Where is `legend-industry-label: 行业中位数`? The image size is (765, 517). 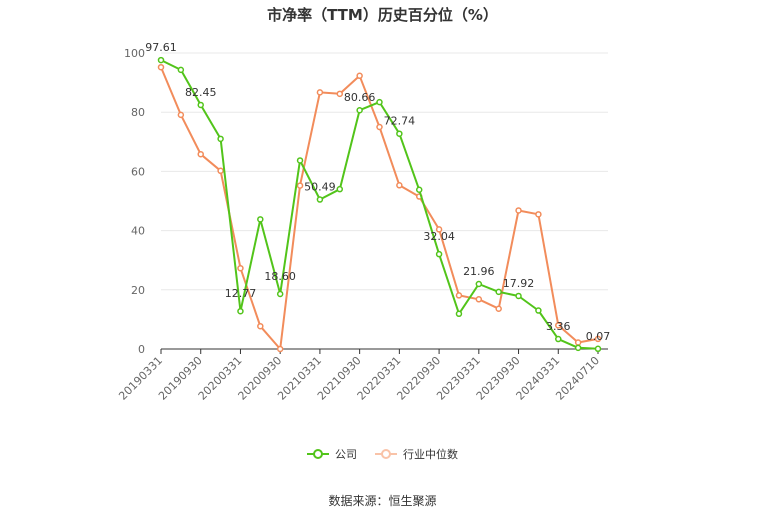
legend-industry-label: 行业中位数 is located at coordinates (430, 454).